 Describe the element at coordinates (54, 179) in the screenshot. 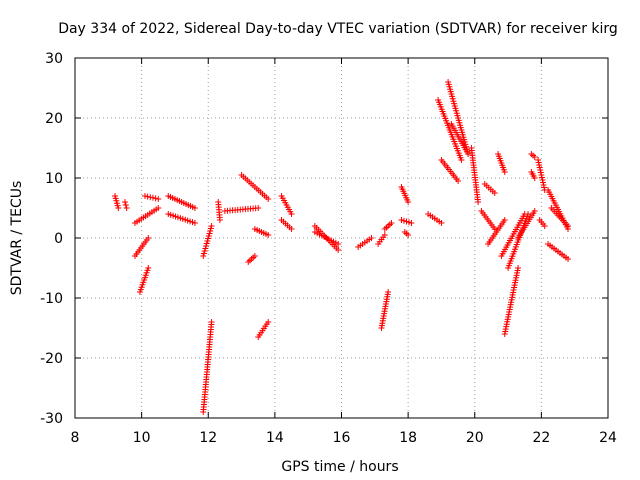

I see `y-tick-label: 10` at that location.